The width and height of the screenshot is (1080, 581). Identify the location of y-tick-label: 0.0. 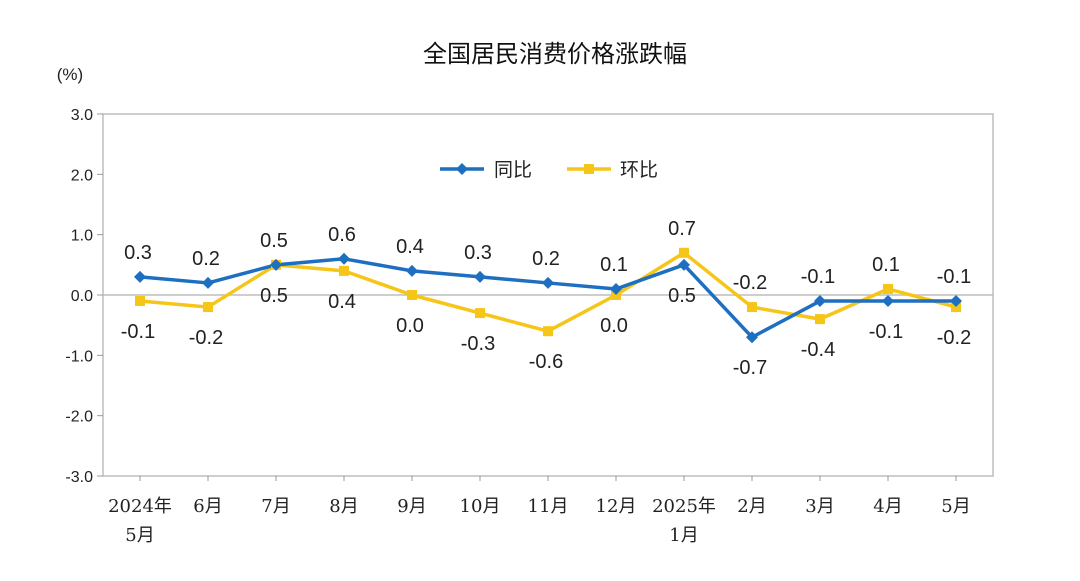
(82, 296).